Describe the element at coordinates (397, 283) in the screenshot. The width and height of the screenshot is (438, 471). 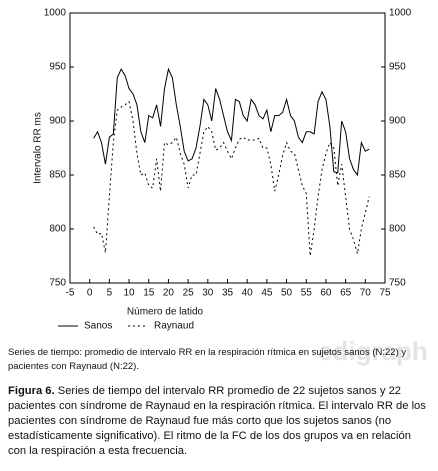
I see `y2-tick-label: 750` at that location.